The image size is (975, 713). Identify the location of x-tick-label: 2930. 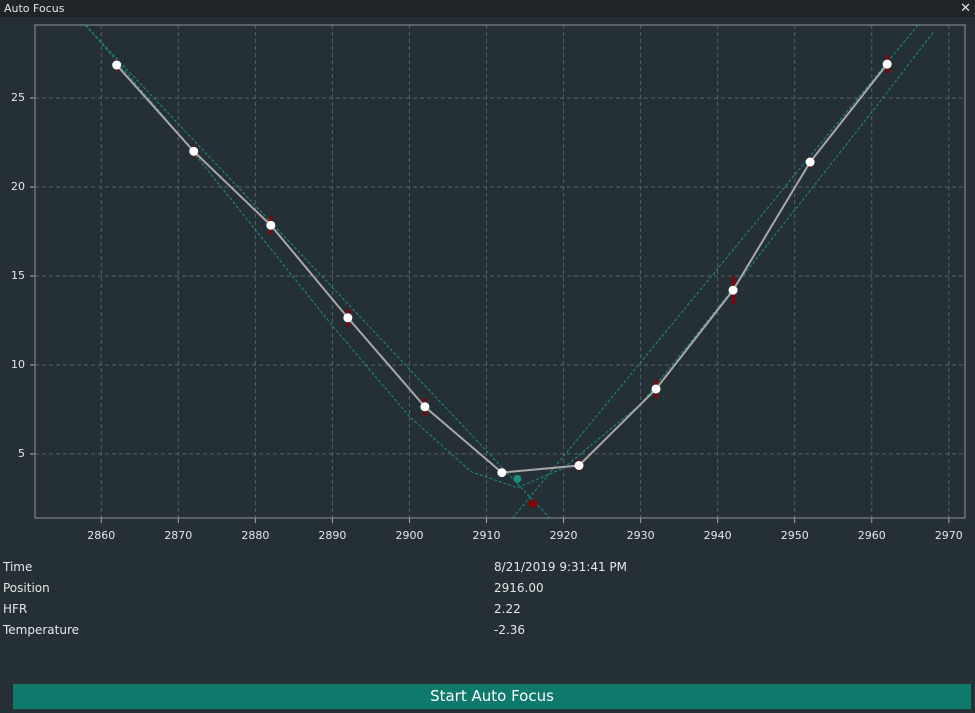
(641, 535).